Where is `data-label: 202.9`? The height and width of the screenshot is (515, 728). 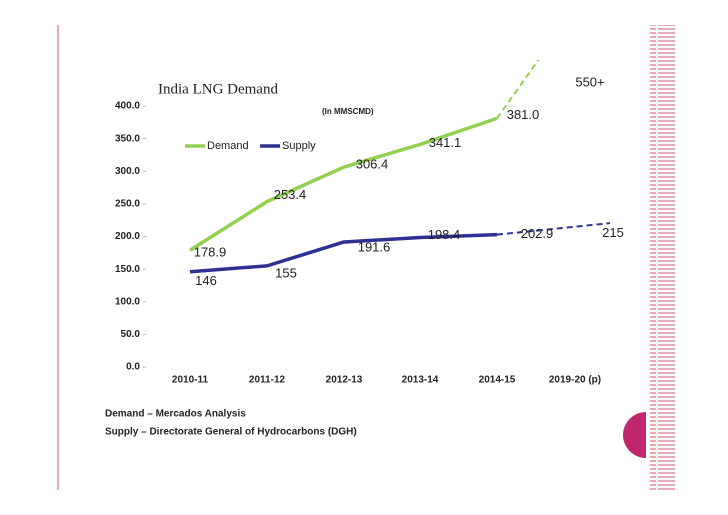 data-label: 202.9 is located at coordinates (537, 233).